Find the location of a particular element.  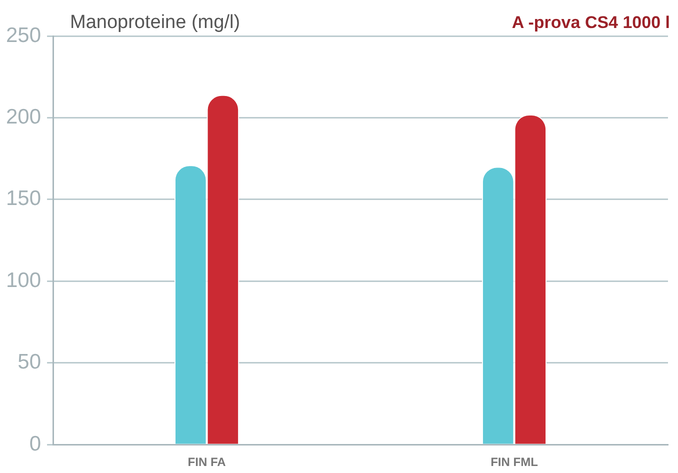

chart-title: A -prova CS4 1000 l is located at coordinates (591, 23).